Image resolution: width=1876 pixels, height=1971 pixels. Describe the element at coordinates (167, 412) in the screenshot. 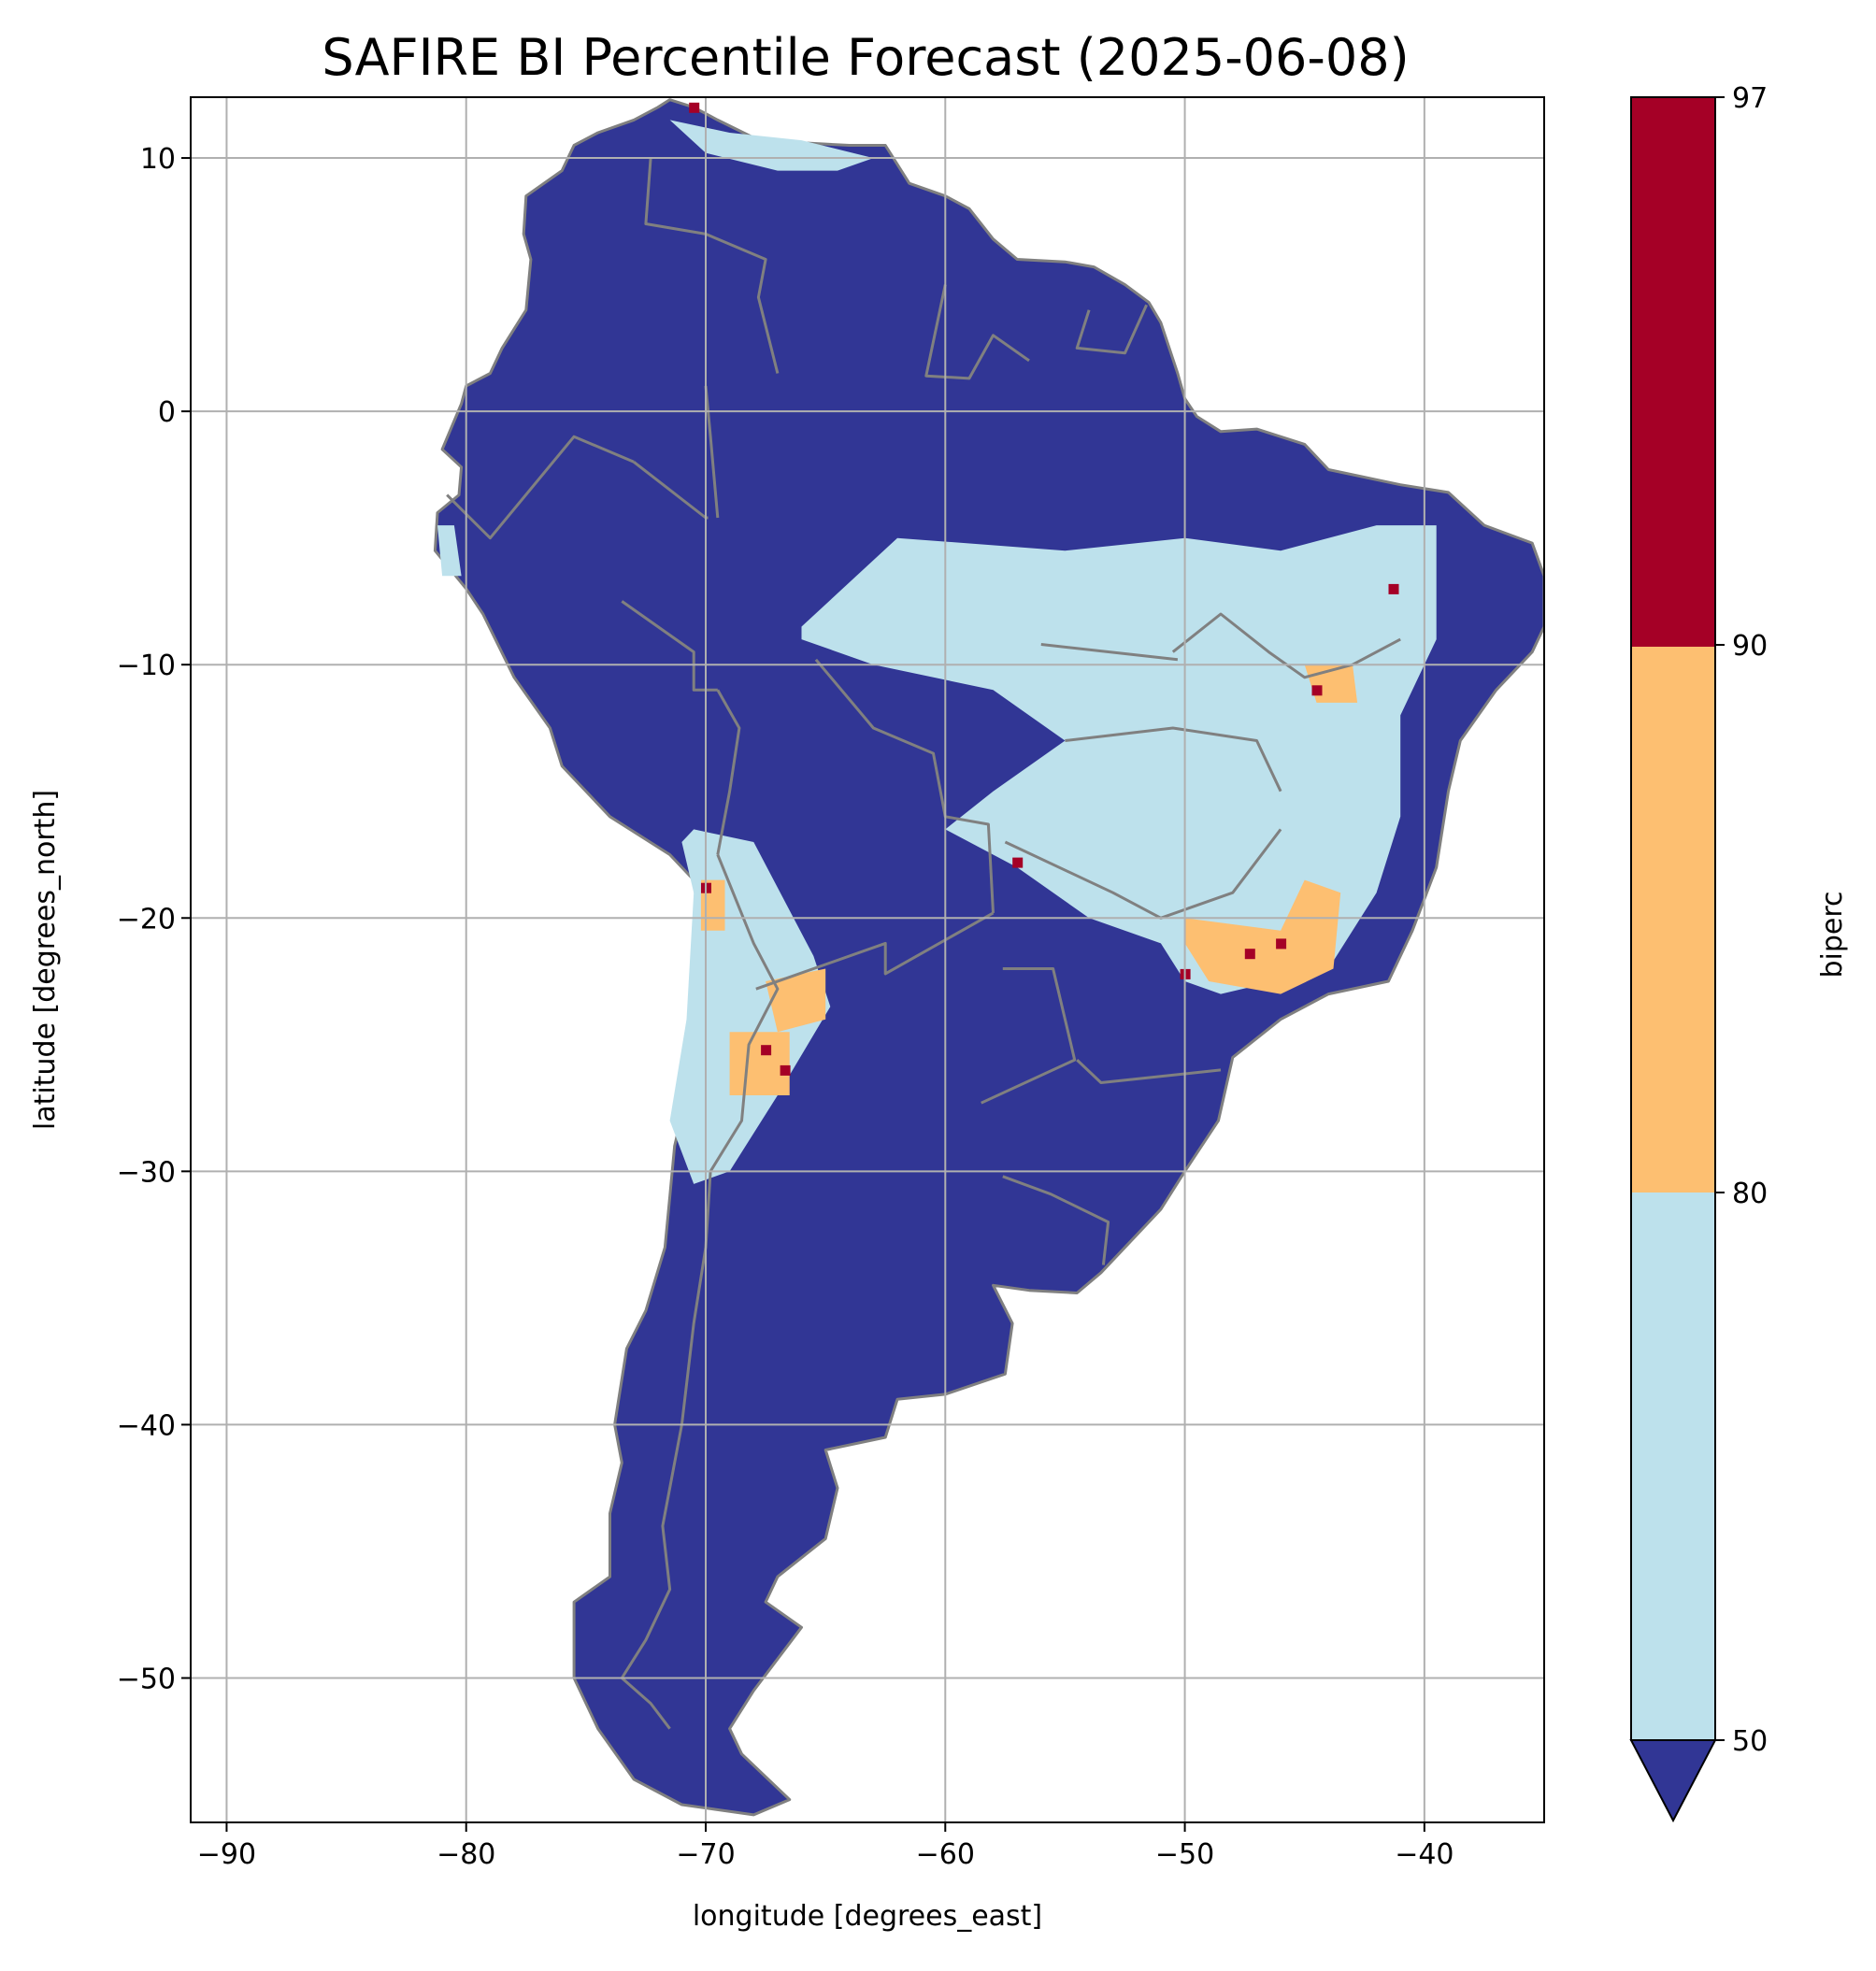

I see `y-tick-label: 0` at that location.